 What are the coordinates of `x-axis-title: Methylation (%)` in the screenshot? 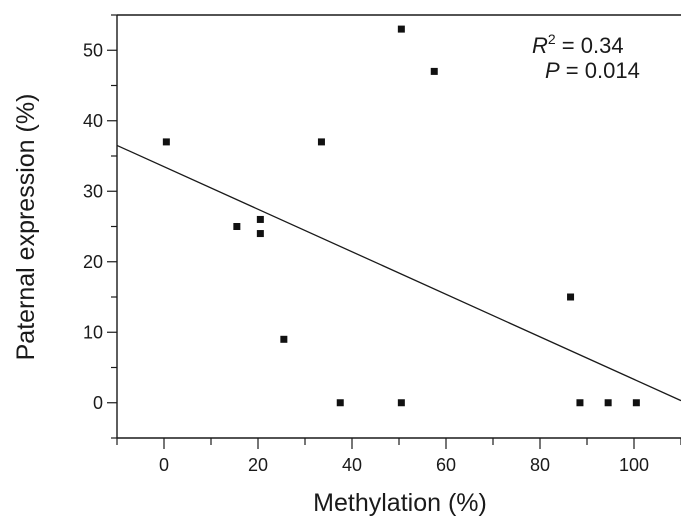 It's located at (400, 503).